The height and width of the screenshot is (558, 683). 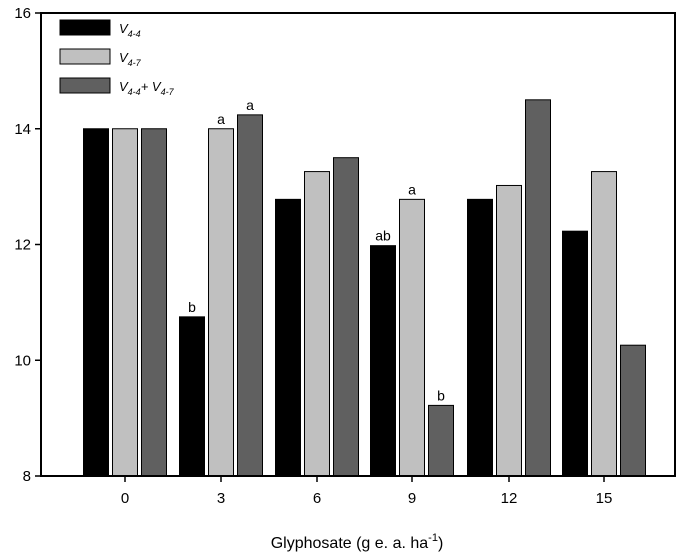 What do you see at coordinates (85, 85) in the screenshot?
I see `legend-swatch-s3` at bounding box center [85, 85].